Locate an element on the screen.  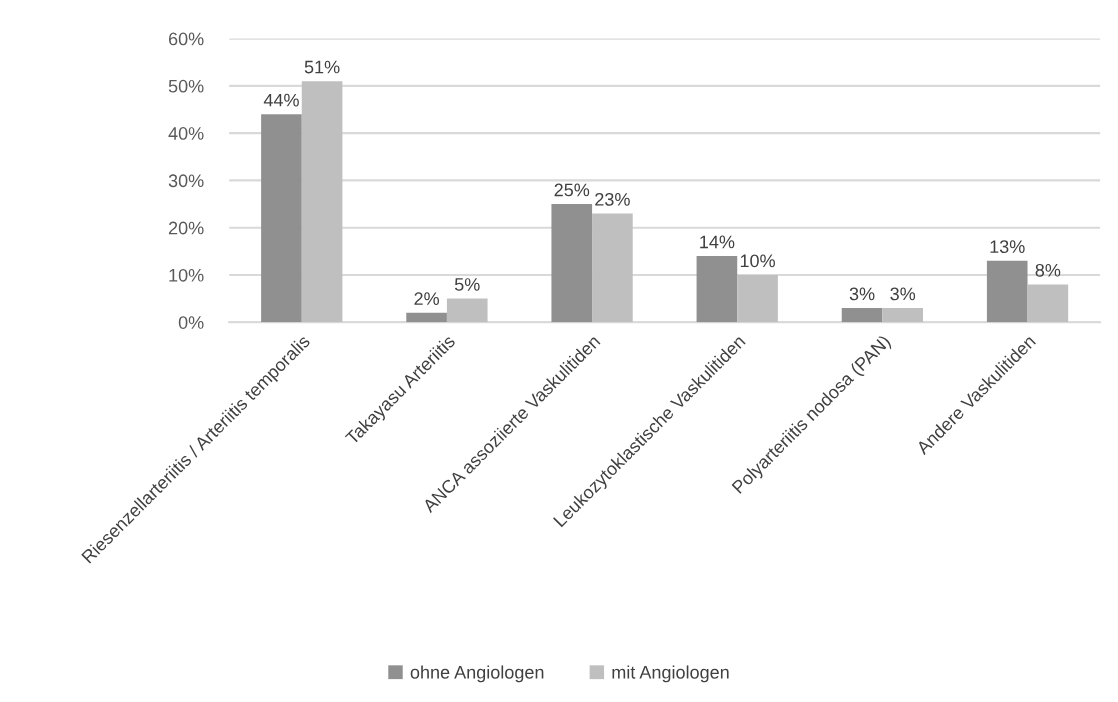
legend-label: ohne Angiologen is located at coordinates (477, 674).